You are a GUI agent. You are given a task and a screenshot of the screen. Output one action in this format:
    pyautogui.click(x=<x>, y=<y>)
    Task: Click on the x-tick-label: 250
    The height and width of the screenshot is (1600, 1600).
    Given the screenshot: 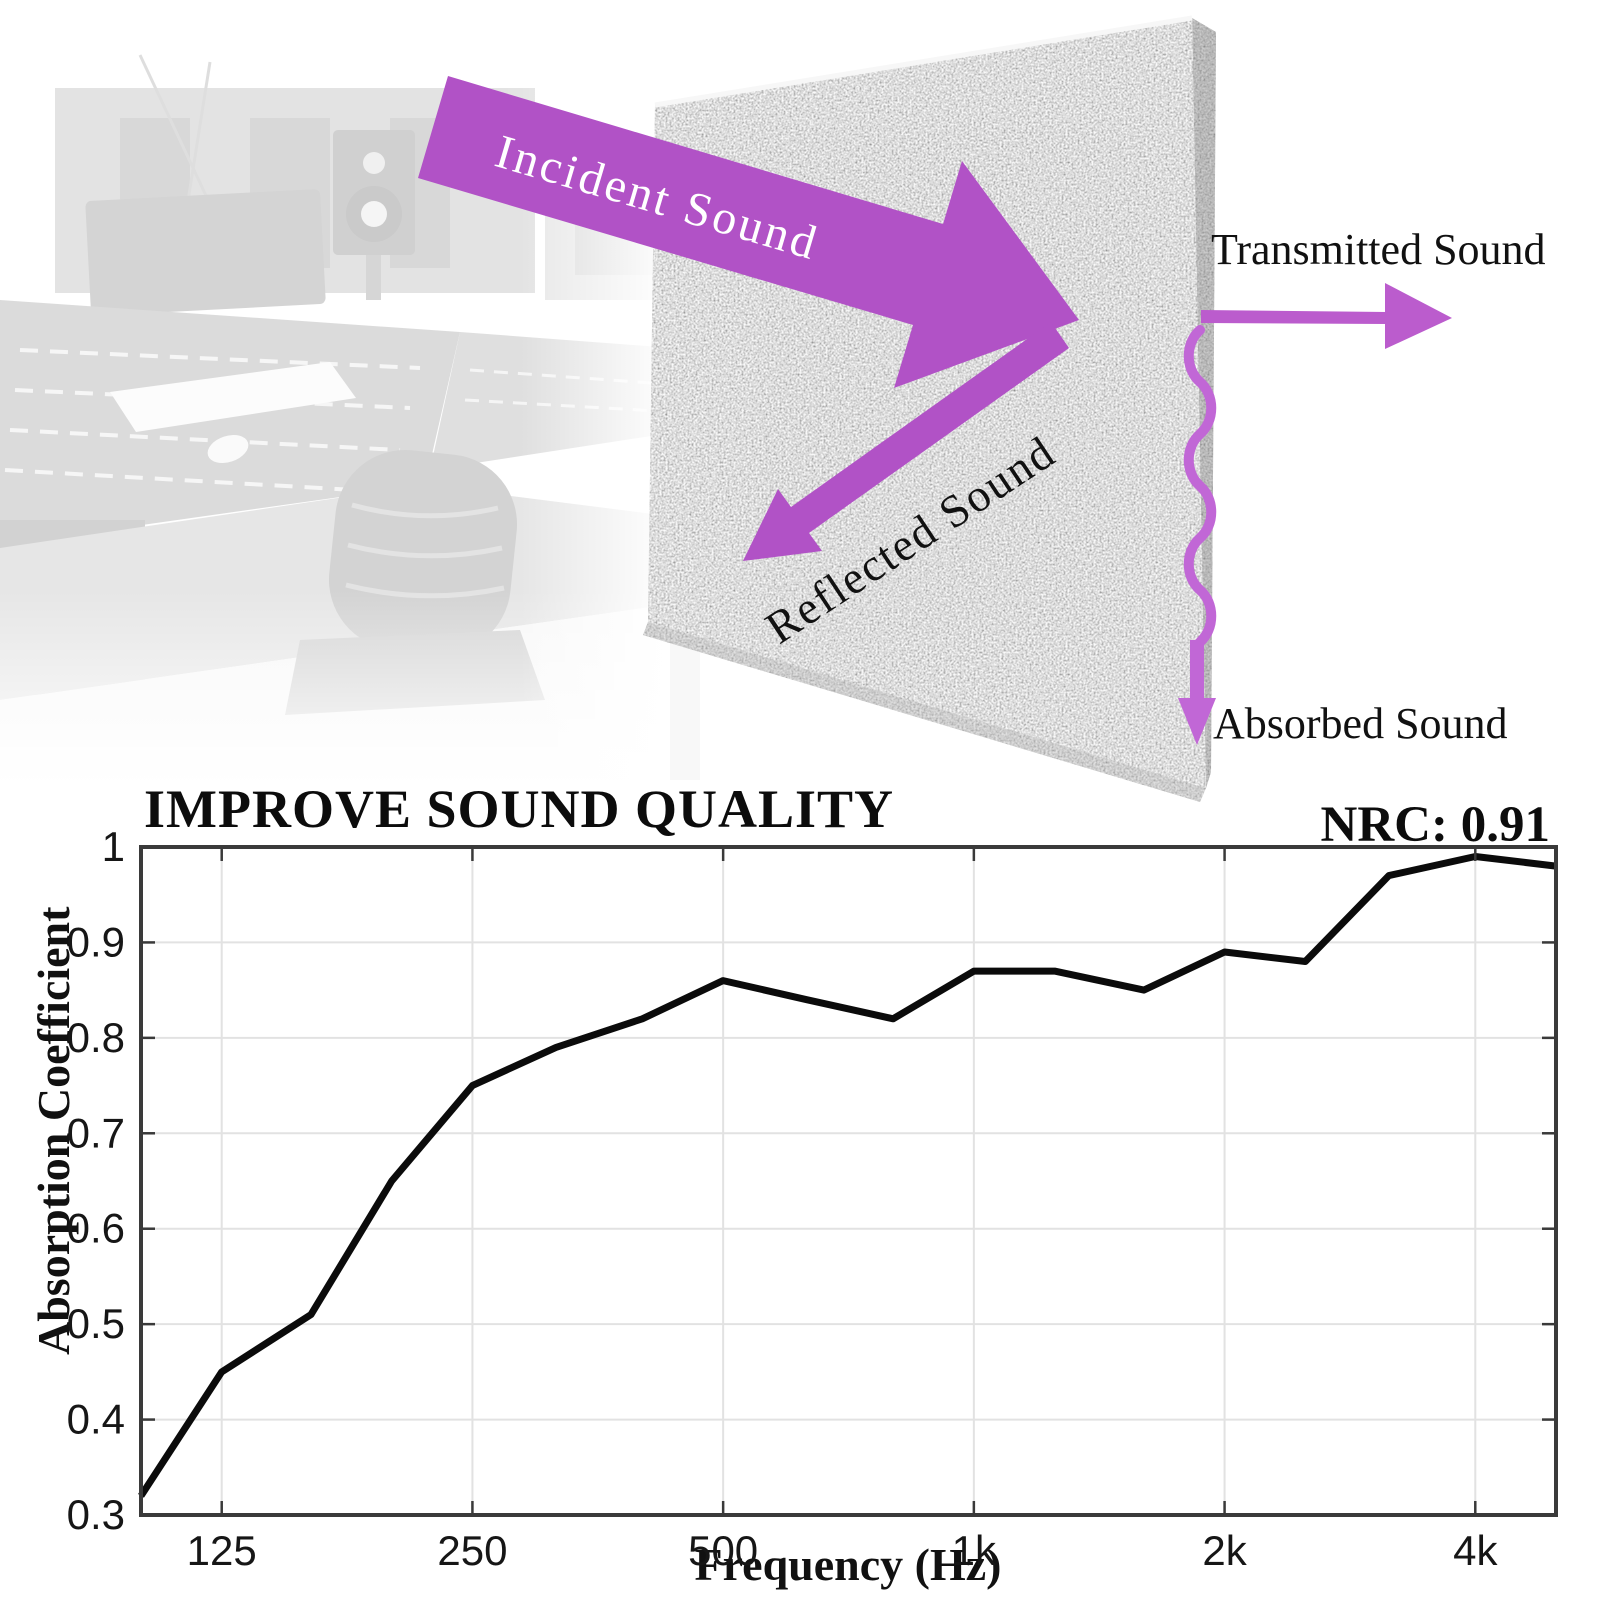 What is the action you would take?
    pyautogui.click(x=472, y=1550)
    